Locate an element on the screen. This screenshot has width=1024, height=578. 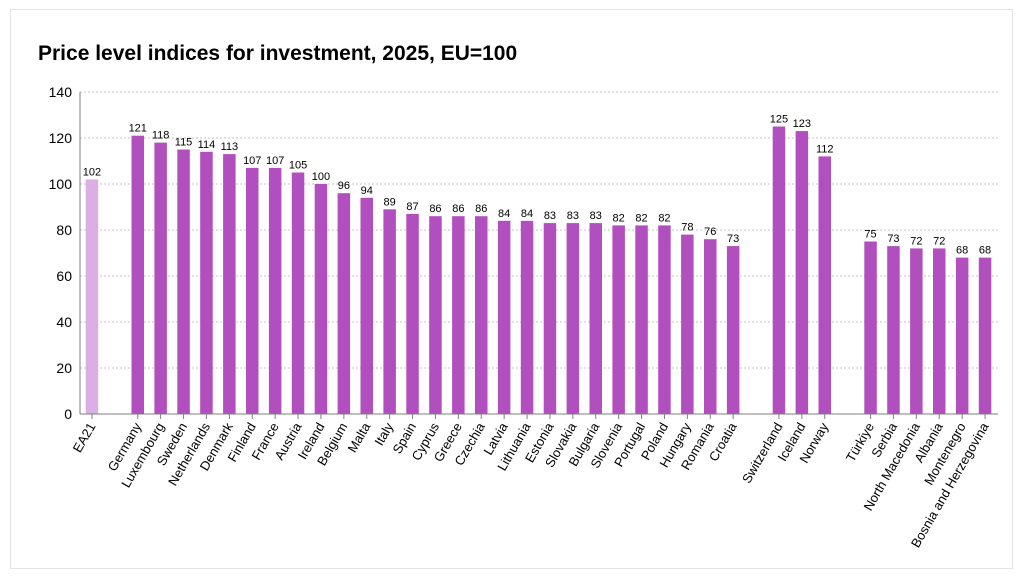
data-label-north-macedonia: 72 is located at coordinates (916, 241).